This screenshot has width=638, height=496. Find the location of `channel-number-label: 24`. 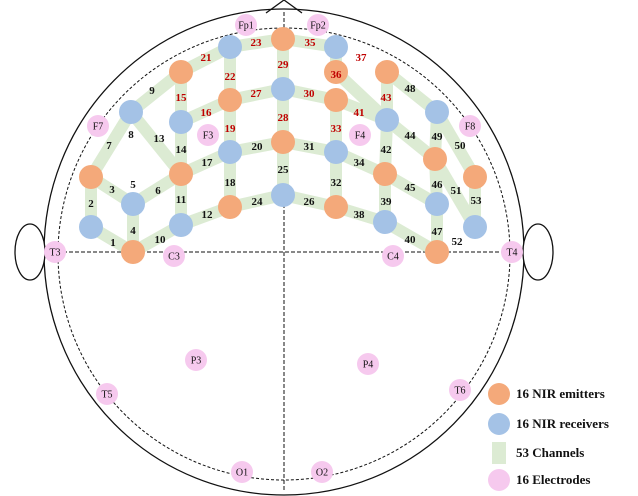

channel-number-label: 24 is located at coordinates (258, 202).